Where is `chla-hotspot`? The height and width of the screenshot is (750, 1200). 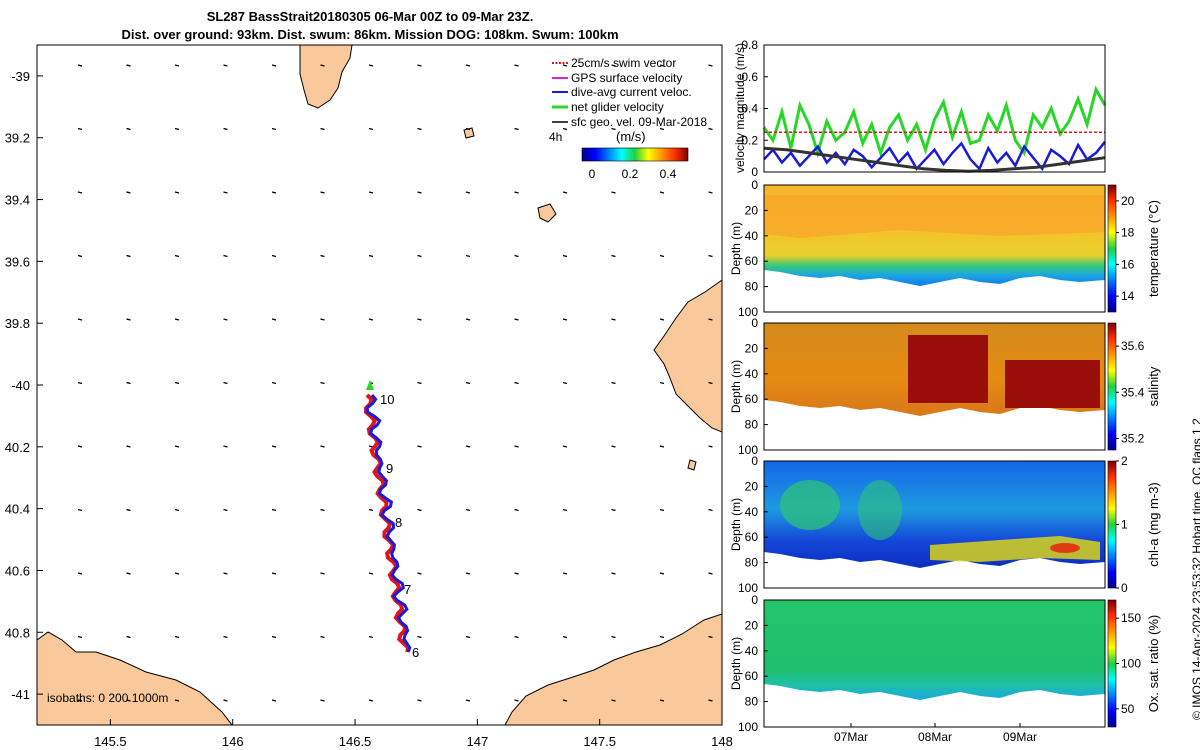 chla-hotspot is located at coordinates (1065, 548).